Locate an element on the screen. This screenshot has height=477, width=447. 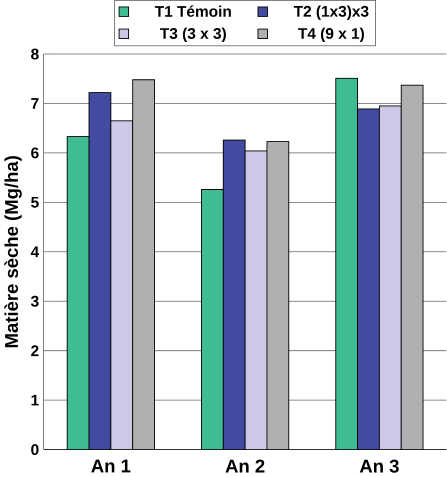
y-tick-label: 1 is located at coordinates (35, 400).